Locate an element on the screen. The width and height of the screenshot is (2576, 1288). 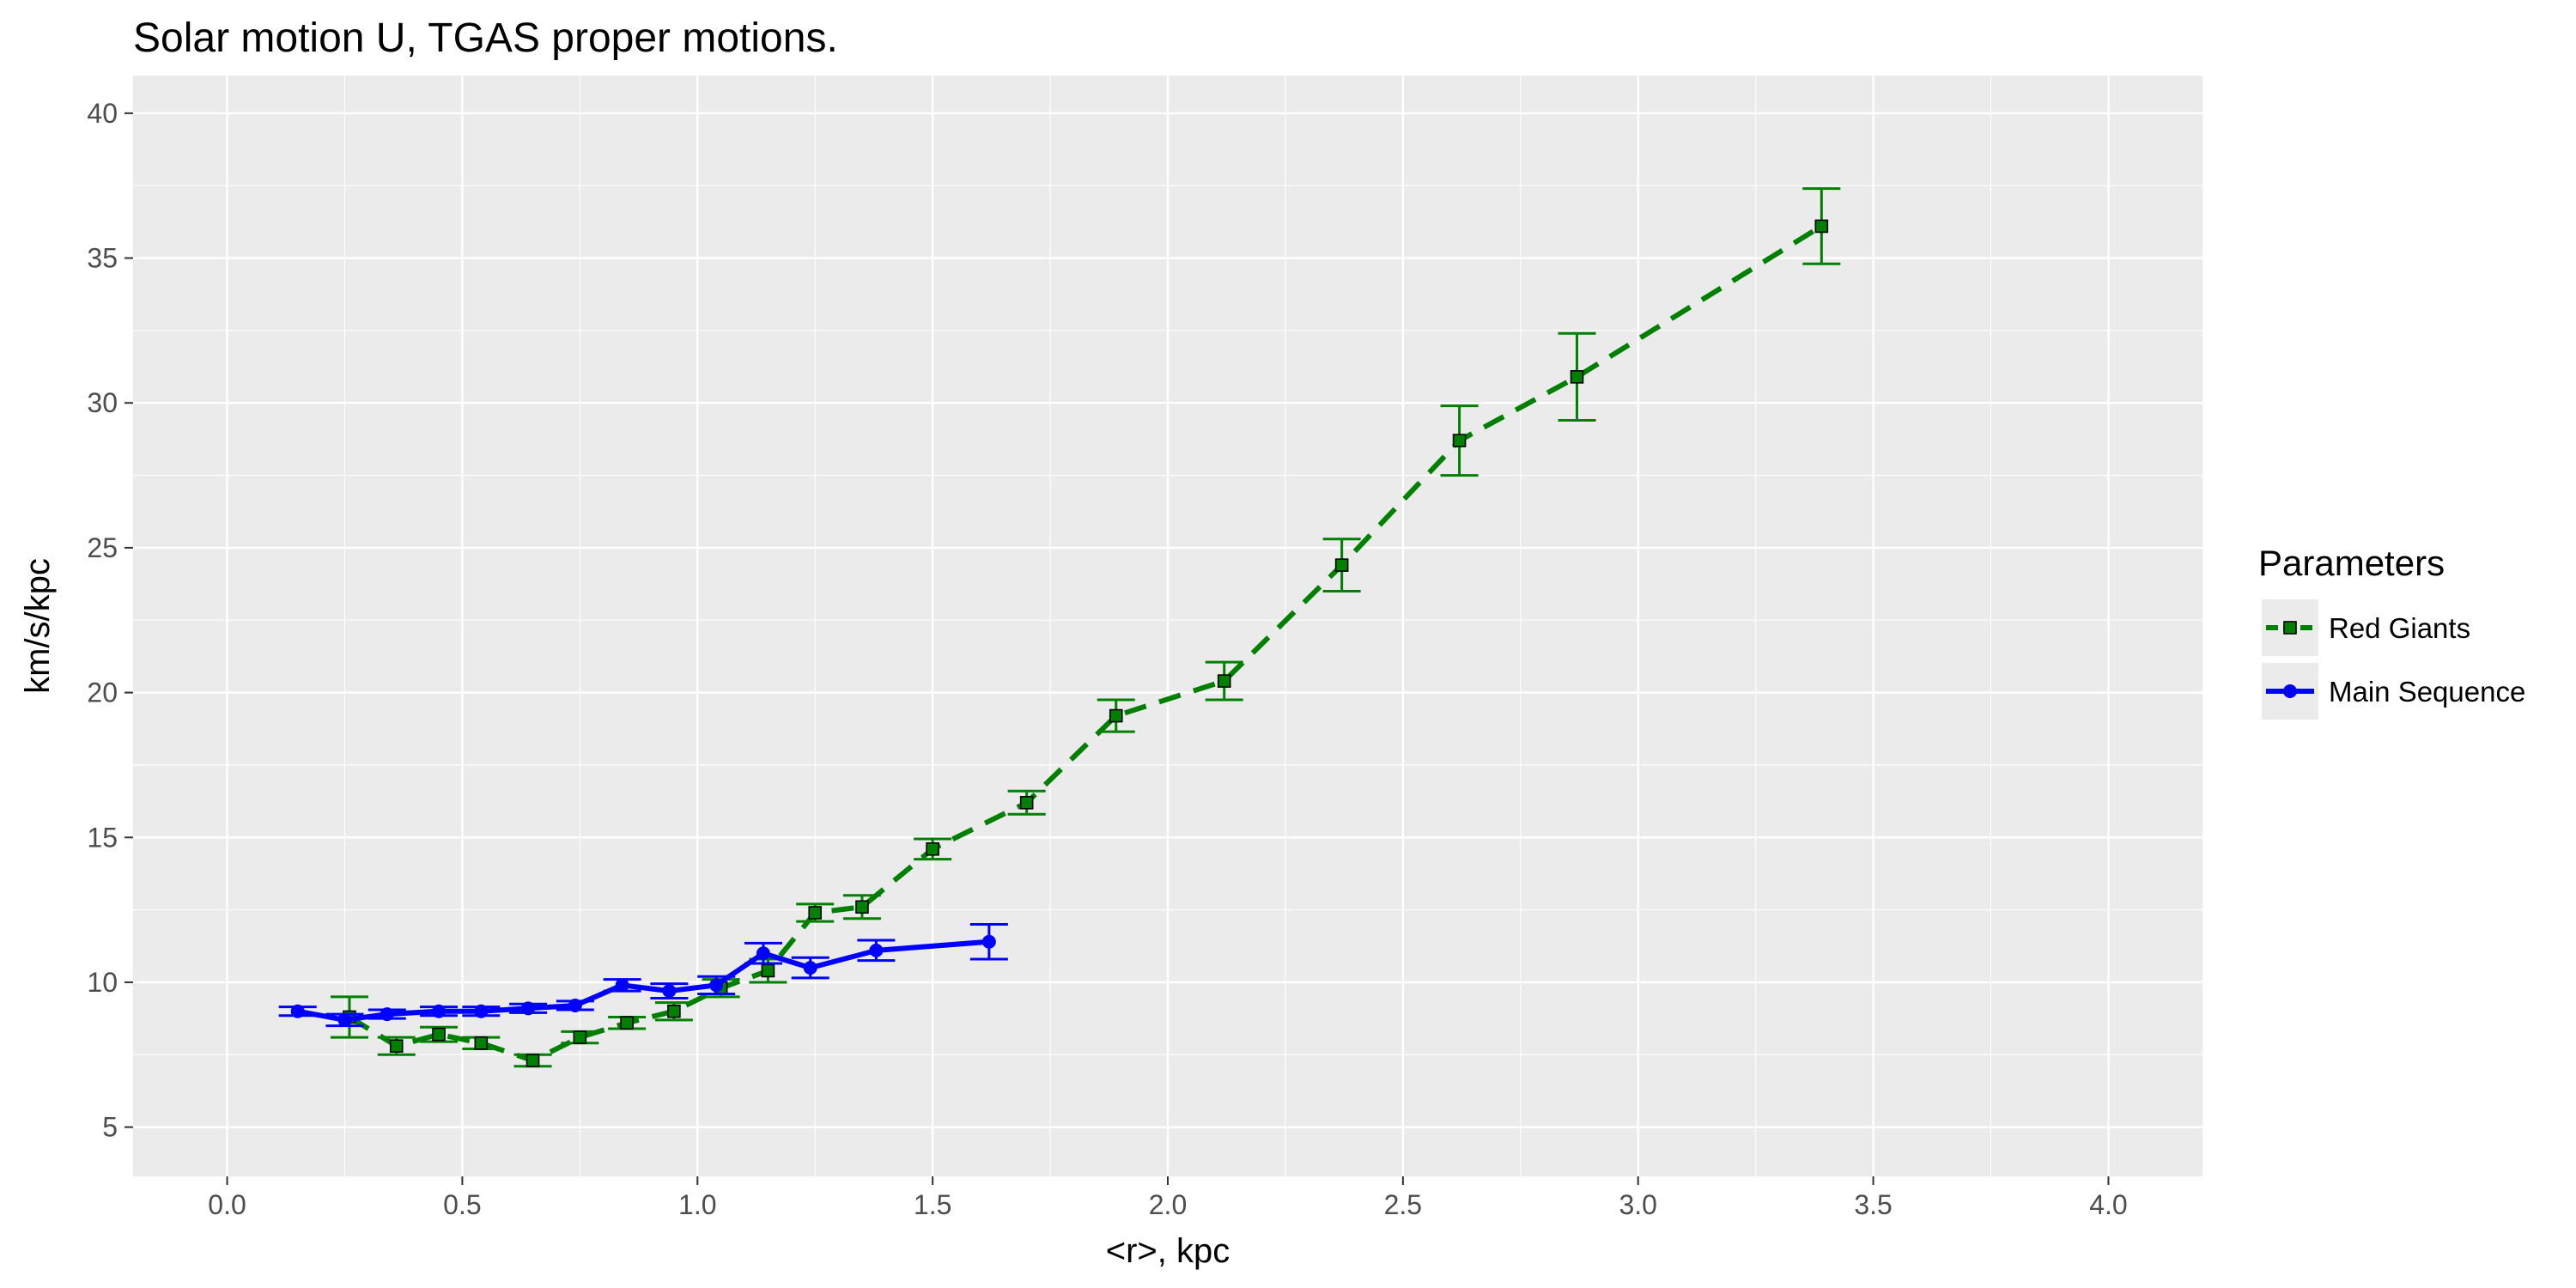
legend-item-main-sequence: Main Sequence is located at coordinates (2393, 691).